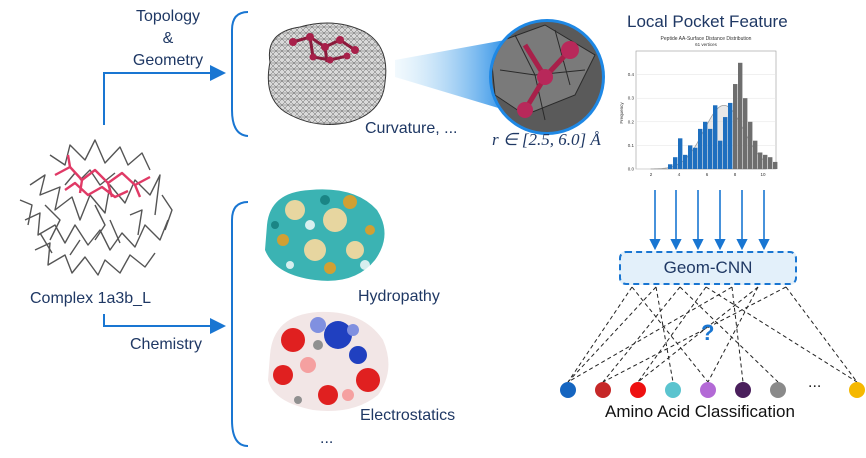  I want to click on topology-label: Topology, so click(168, 16).